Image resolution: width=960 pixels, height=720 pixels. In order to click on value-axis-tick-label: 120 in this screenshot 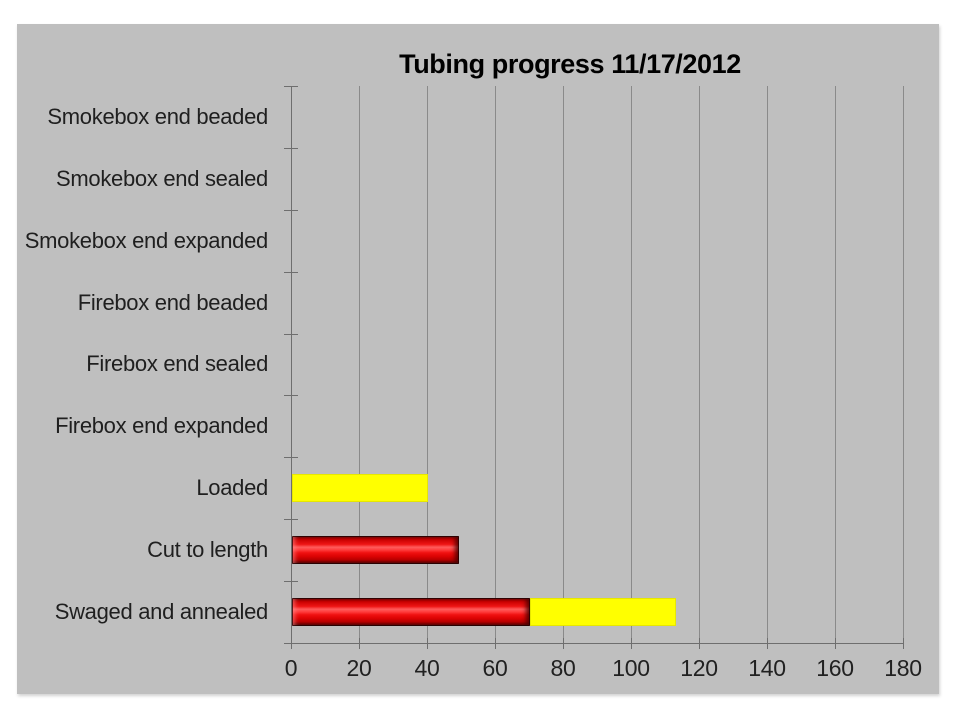, I will do `click(699, 668)`.